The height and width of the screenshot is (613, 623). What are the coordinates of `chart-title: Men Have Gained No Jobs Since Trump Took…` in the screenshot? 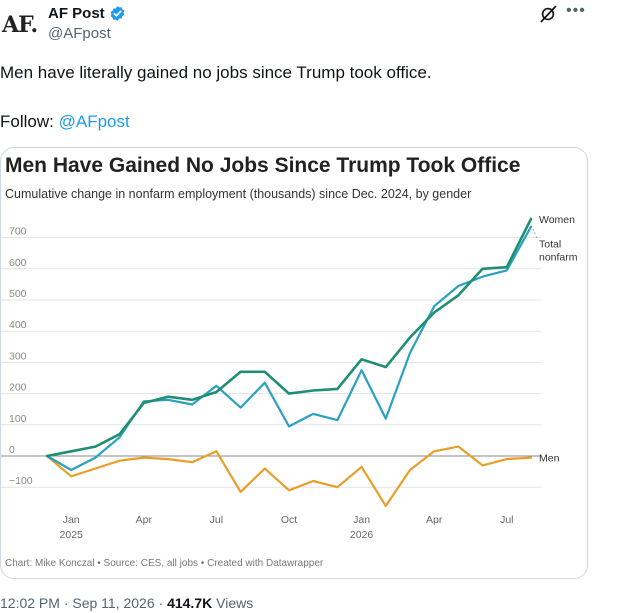 It's located at (263, 165).